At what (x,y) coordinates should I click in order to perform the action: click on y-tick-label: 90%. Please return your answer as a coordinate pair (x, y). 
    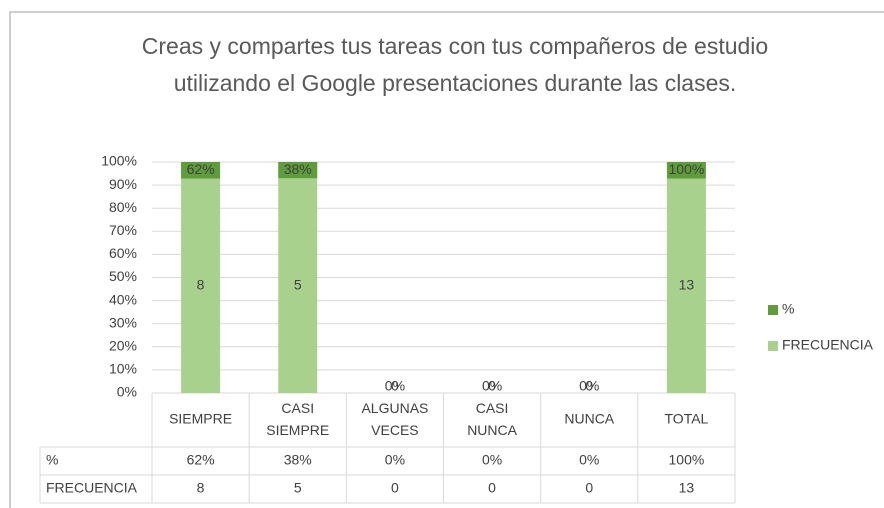
    Looking at the image, I should click on (123, 184).